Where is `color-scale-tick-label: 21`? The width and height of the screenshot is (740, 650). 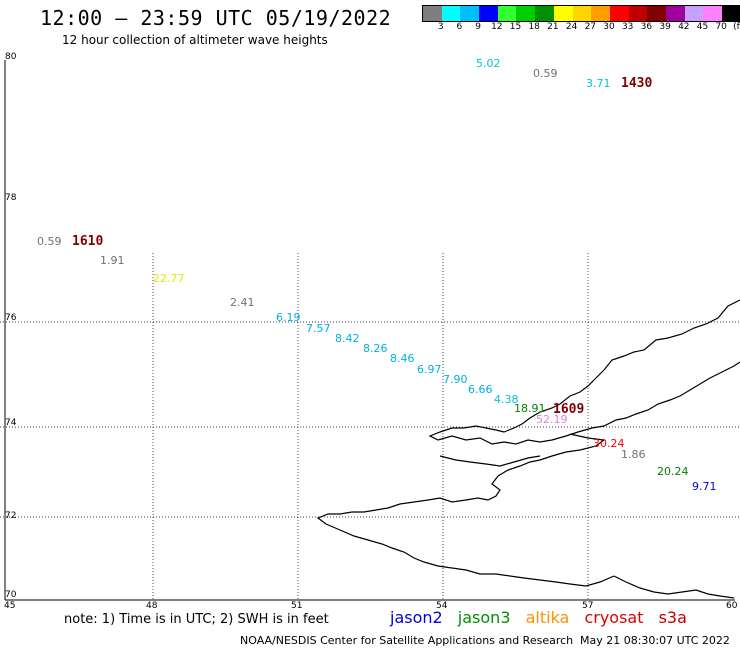
color-scale-tick-label: 21 is located at coordinates (553, 27).